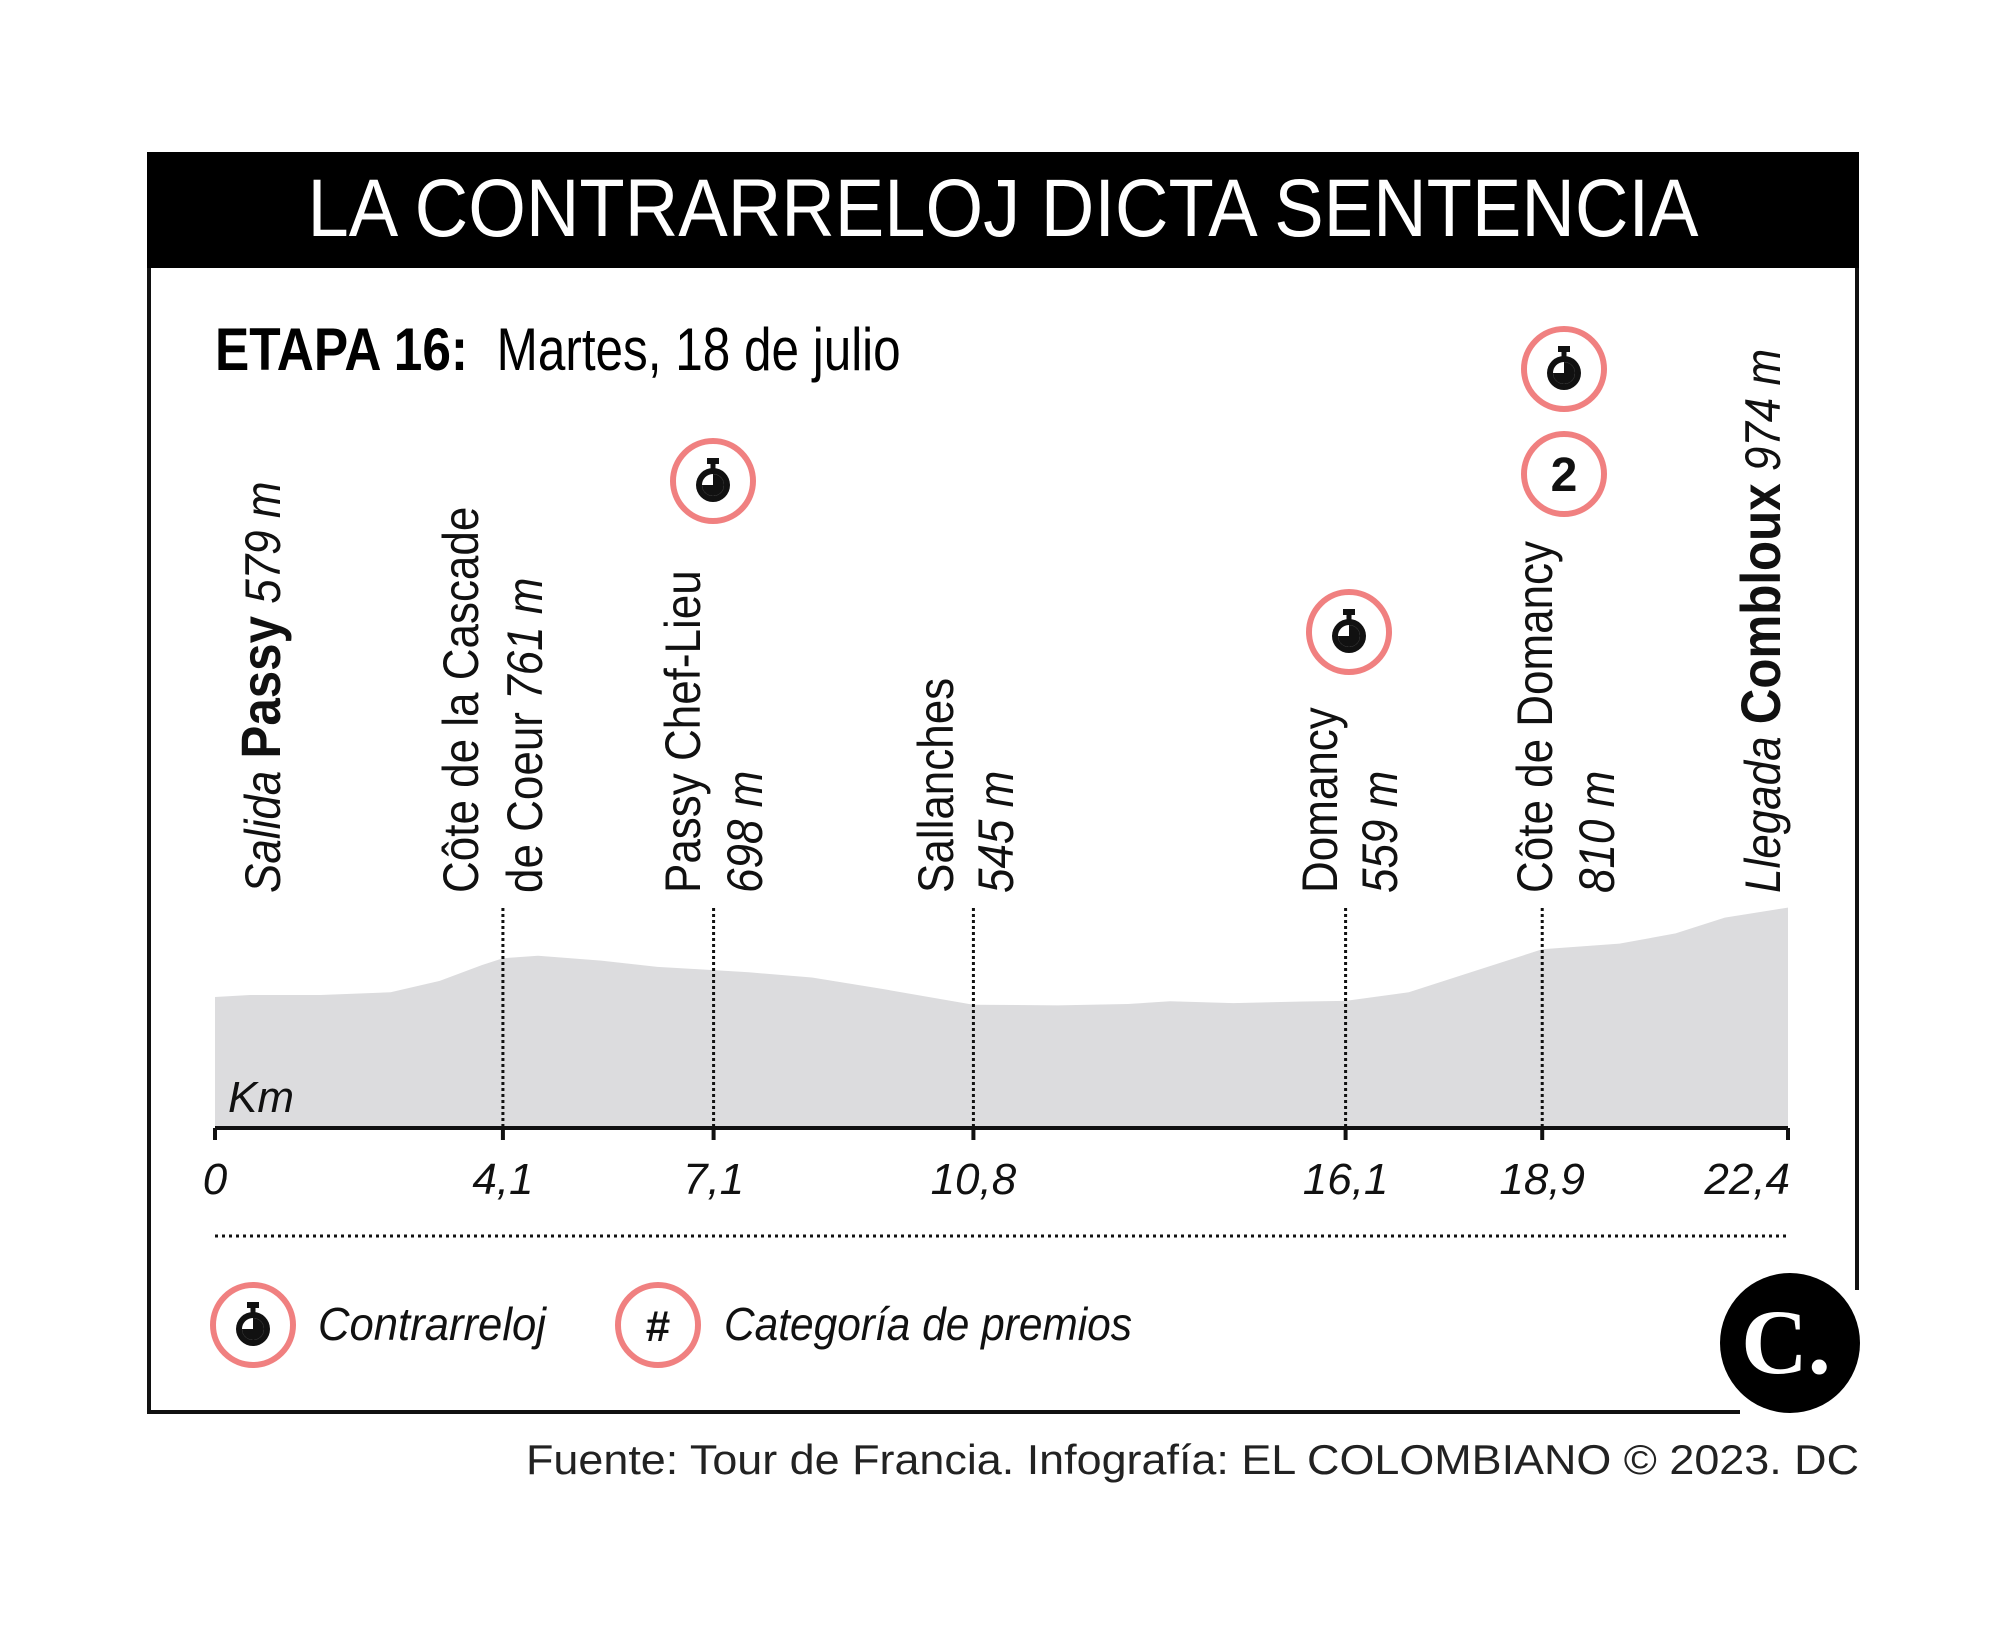 Image resolution: width=2000 pixels, height=1633 pixels. I want to click on svg-text: 810 m, so click(1596, 832).